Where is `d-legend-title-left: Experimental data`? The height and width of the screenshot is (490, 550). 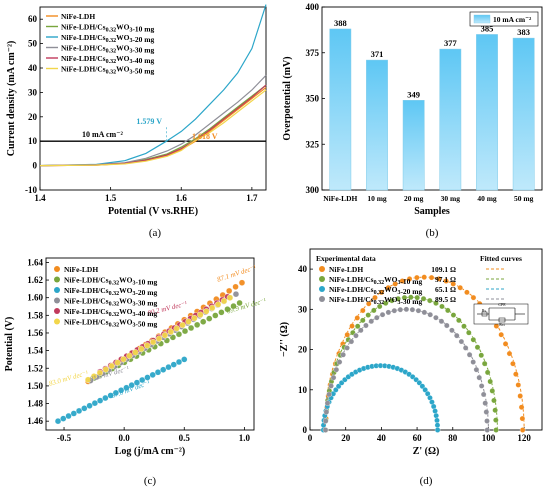 d-legend-title-left: Experimental data is located at coordinates (346, 258).